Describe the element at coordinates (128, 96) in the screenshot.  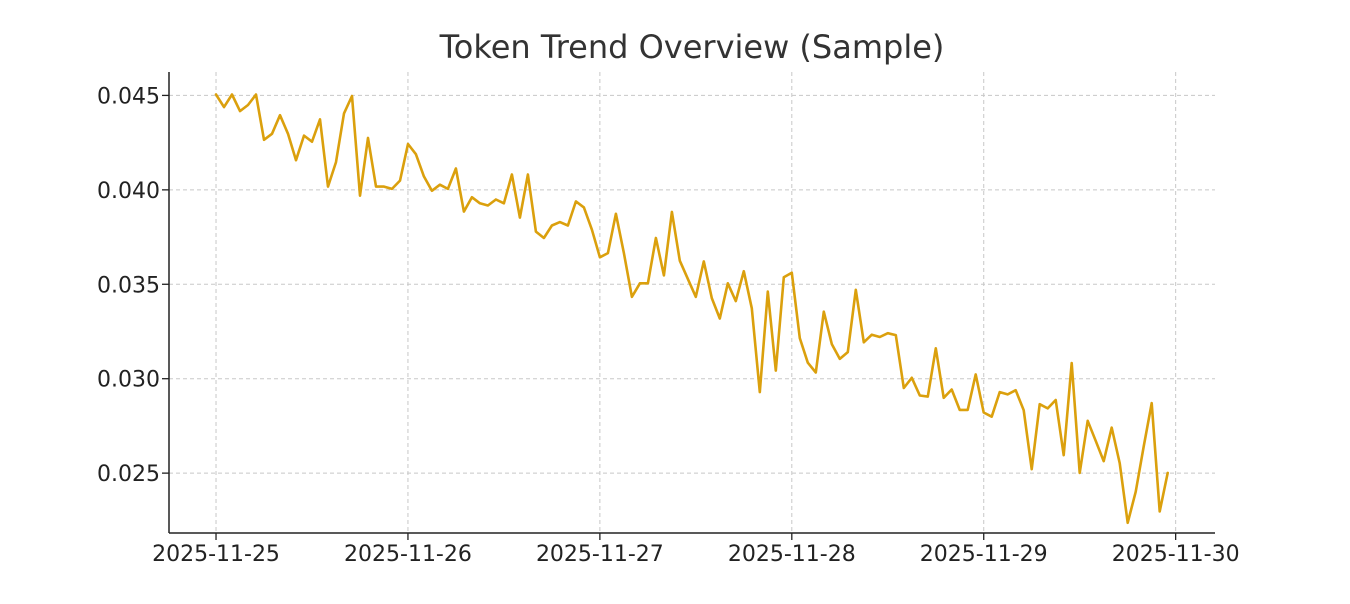
I see `y-tick-label: 0.045` at that location.